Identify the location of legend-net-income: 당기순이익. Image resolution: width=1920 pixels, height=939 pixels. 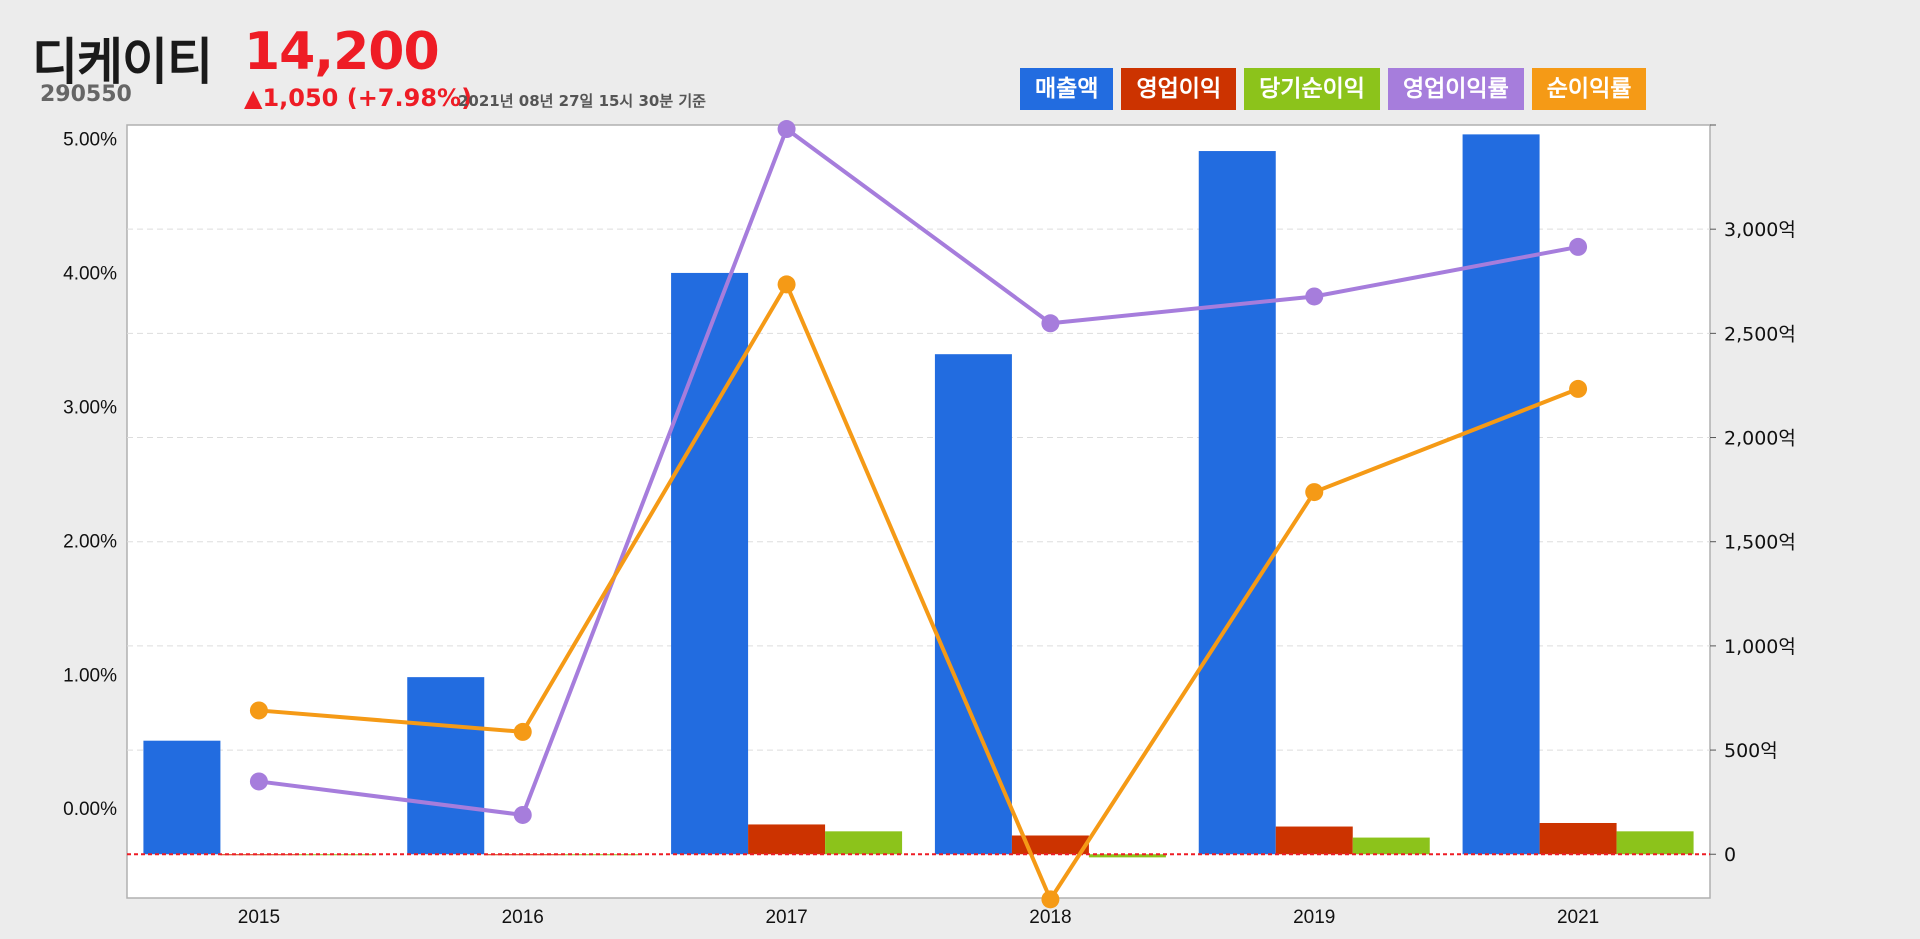
(1312, 89).